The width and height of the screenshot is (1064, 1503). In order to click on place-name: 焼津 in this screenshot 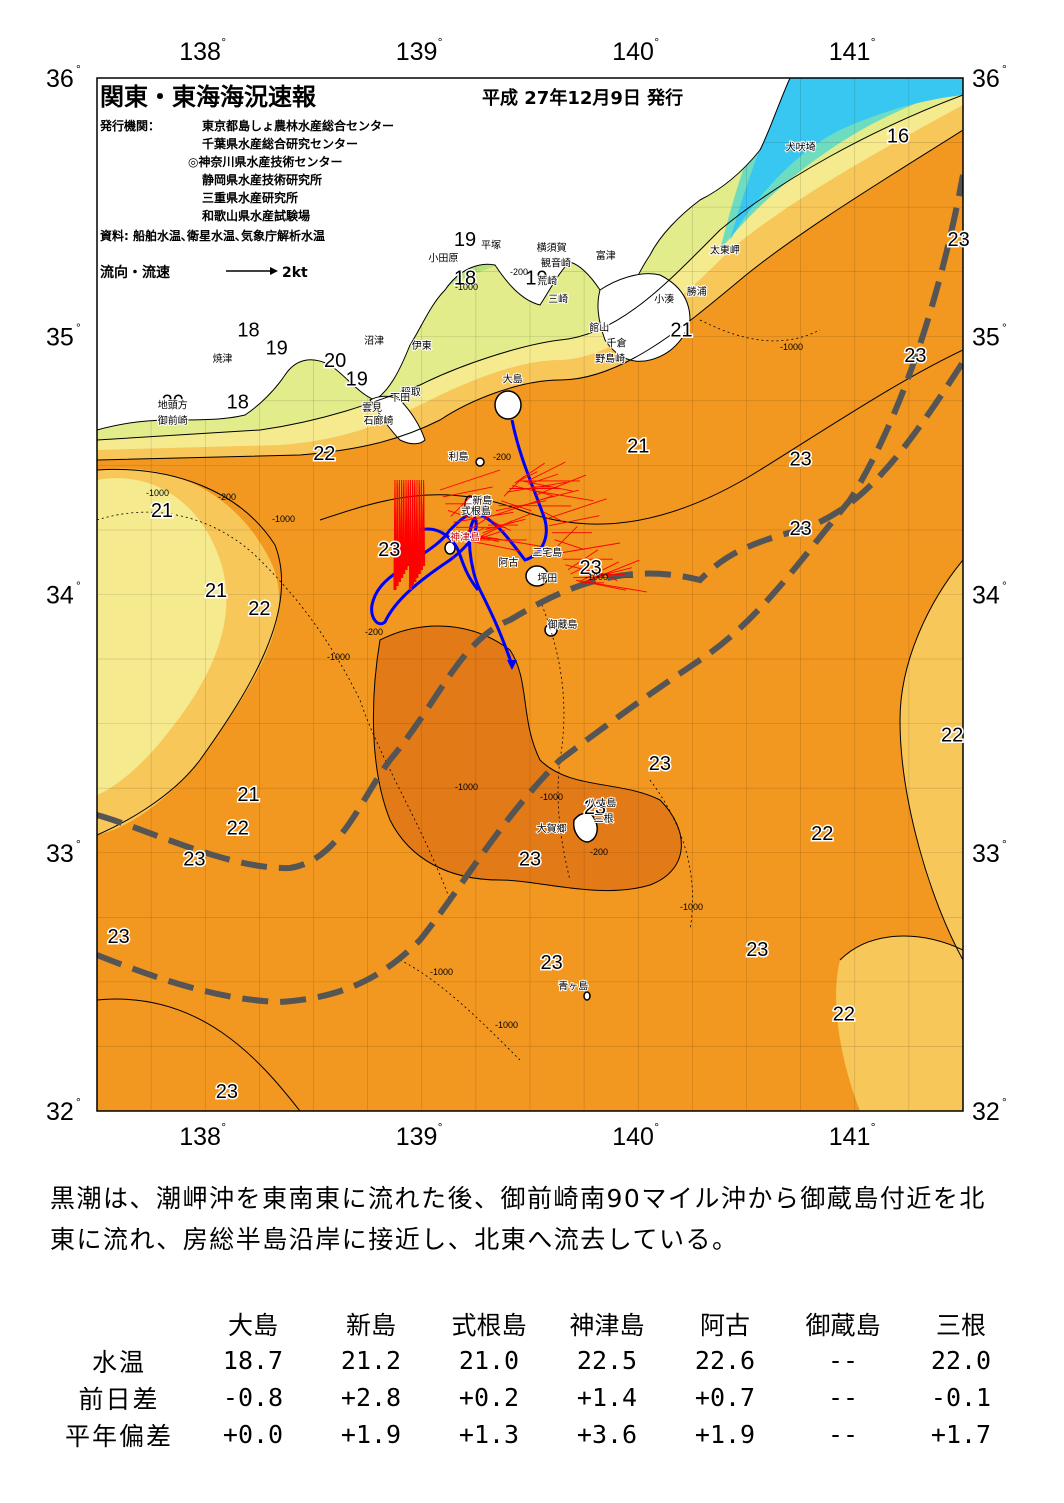, I will do `click(223, 359)`.